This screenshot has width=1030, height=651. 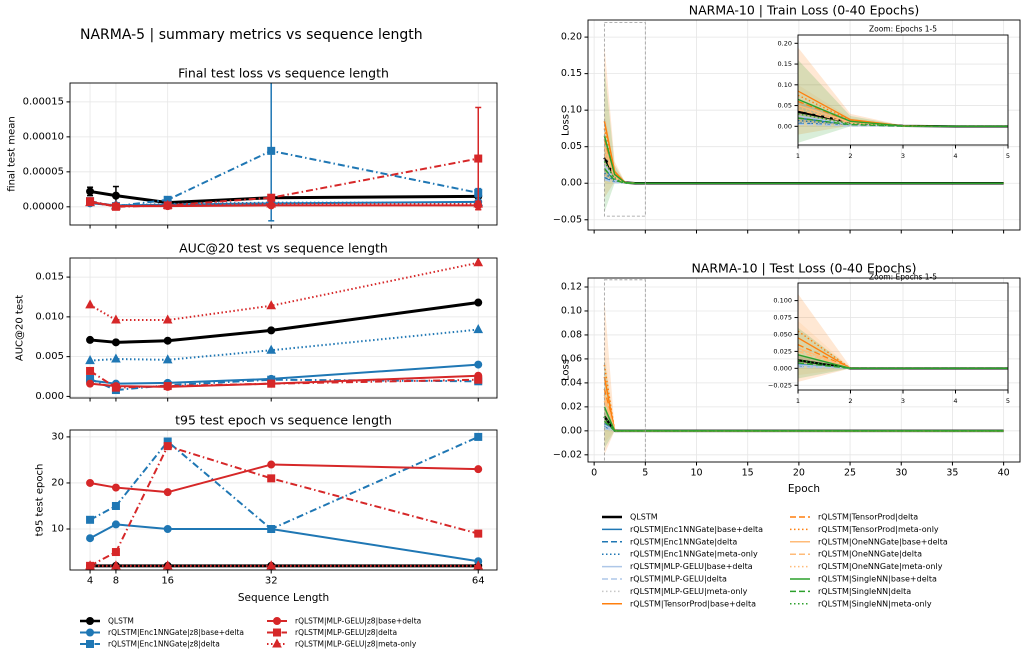 I want to click on y-tick-label: 0.06, so click(x=571, y=358).